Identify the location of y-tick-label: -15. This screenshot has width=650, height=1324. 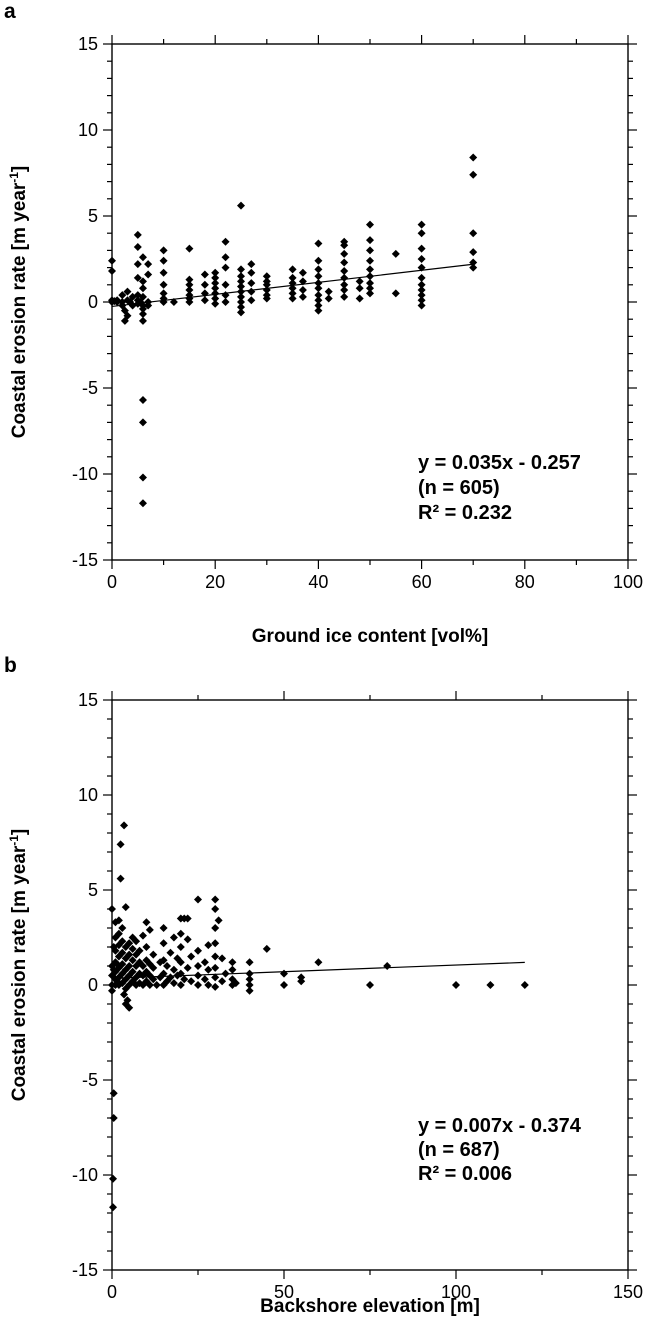
(85, 1270).